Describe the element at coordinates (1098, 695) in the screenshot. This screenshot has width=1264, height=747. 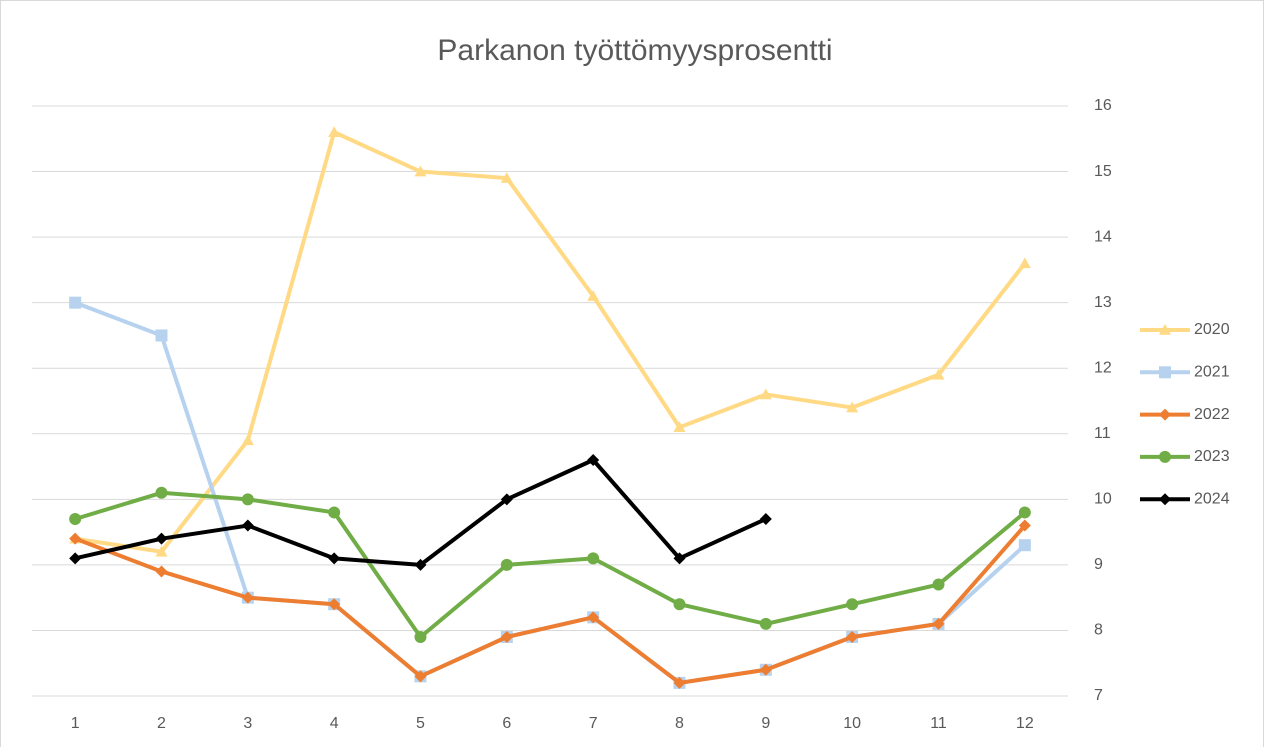
I see `y-tick-label: 7` at that location.